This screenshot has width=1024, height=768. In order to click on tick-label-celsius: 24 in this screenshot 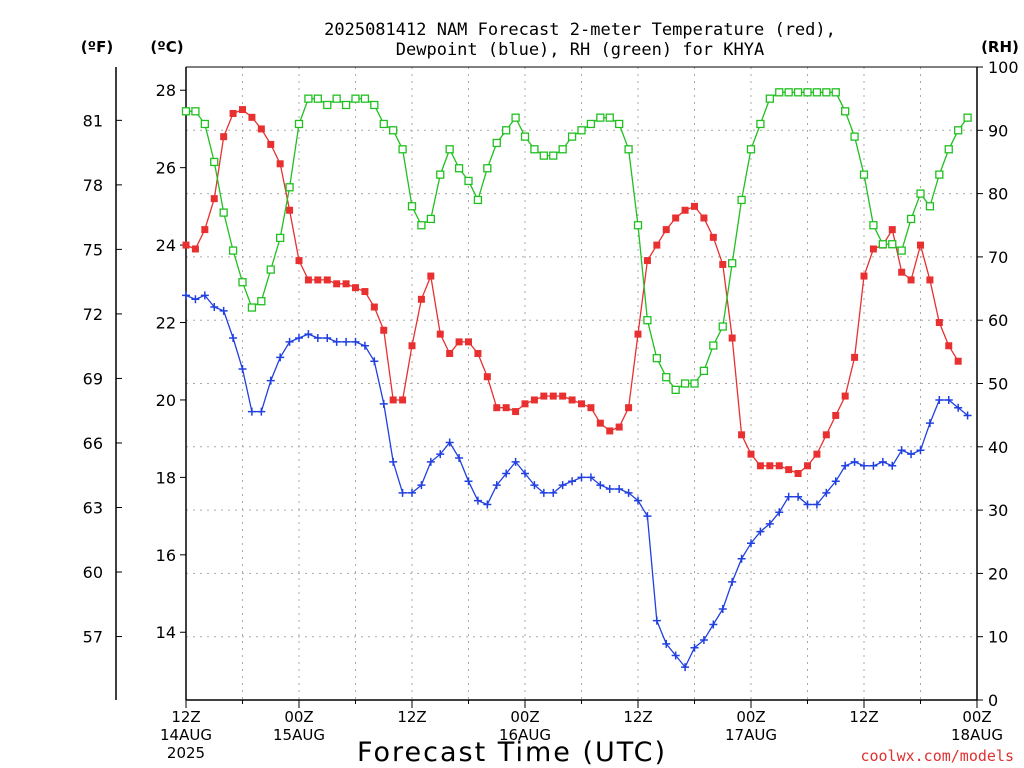, I will do `click(166, 245)`.